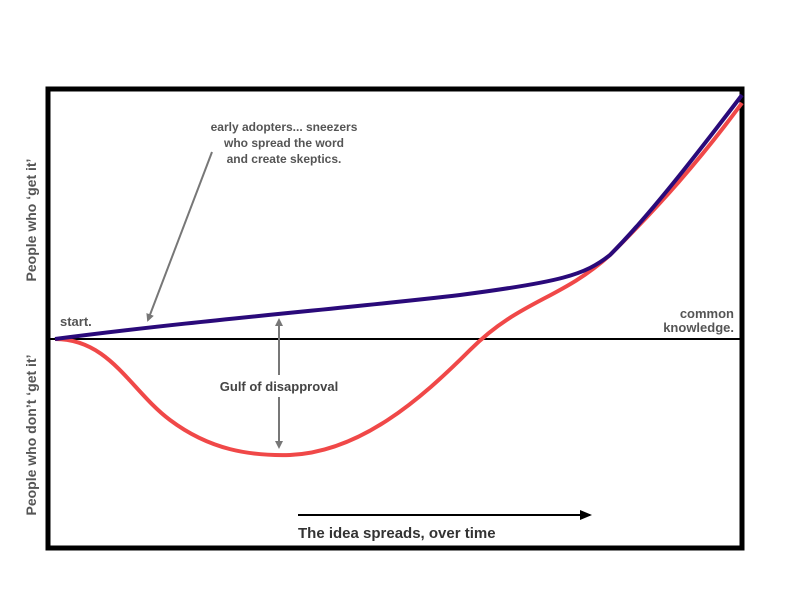 This screenshot has width=800, height=600. What do you see at coordinates (76, 321) in the screenshot?
I see `start-label: start.` at bounding box center [76, 321].